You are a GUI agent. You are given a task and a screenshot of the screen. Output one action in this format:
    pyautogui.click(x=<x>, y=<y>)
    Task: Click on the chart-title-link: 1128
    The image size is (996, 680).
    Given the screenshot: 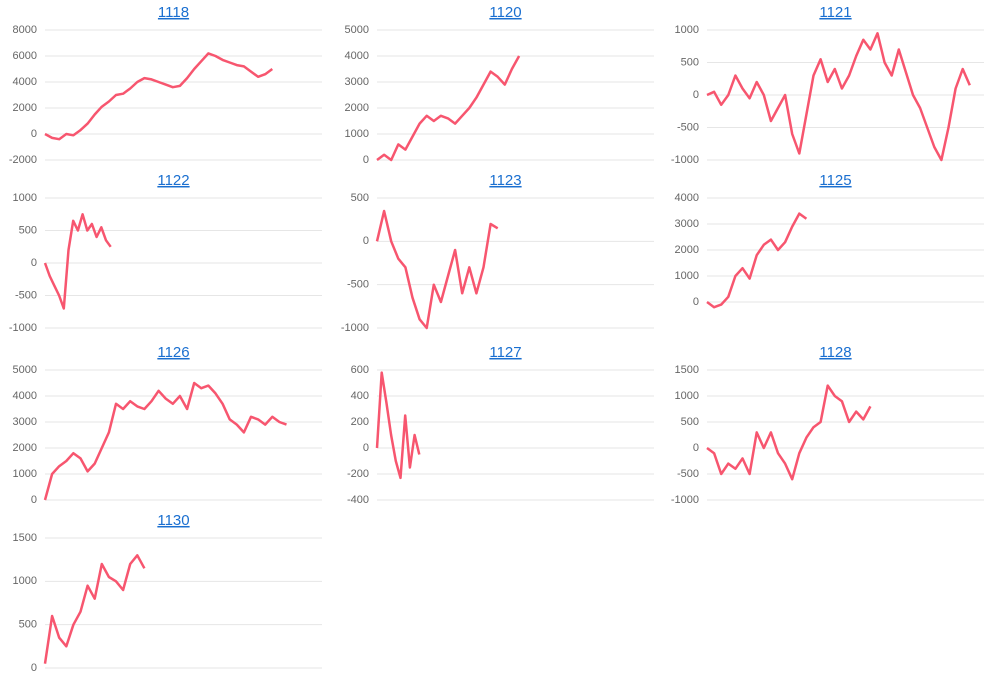 What is the action you would take?
    pyautogui.click(x=835, y=352)
    